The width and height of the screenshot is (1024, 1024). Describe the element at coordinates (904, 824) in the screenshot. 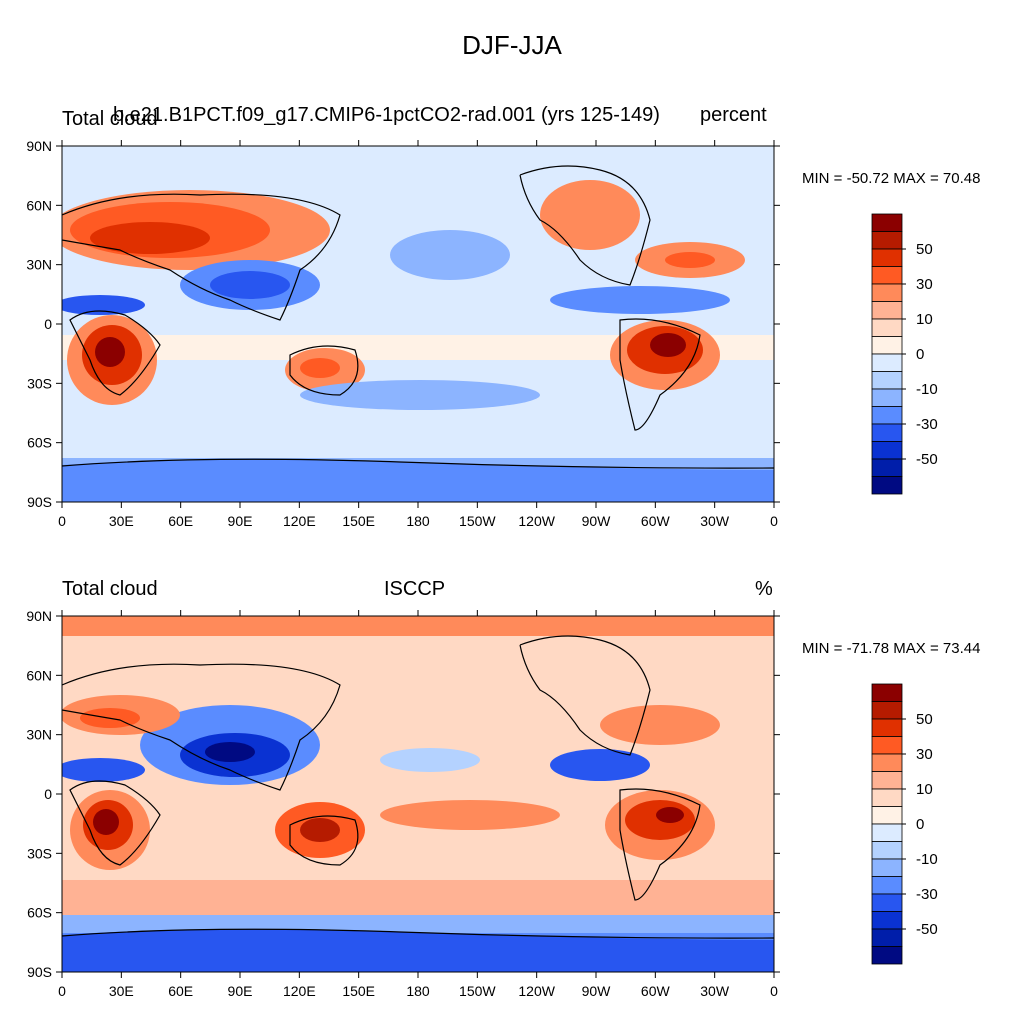

I see `colorbar-panel-2: 50 30 10 0 -10 -30 -50` at that location.